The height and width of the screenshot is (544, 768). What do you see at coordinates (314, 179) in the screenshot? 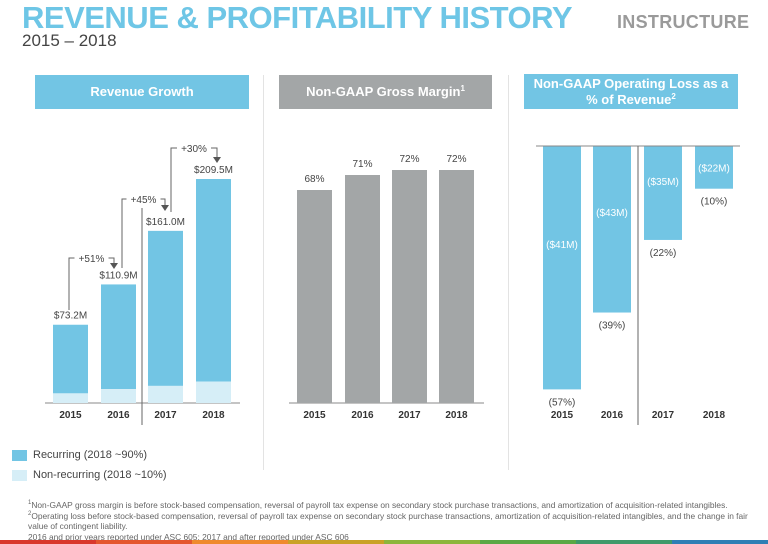
I see `data-label: 68%` at bounding box center [314, 179].